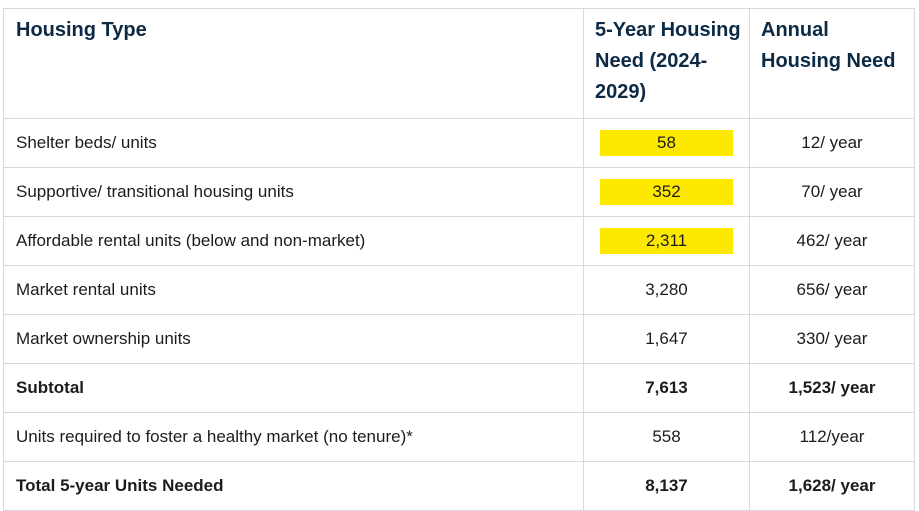 The height and width of the screenshot is (511, 919). Describe the element at coordinates (832, 388) in the screenshot. I see `annual-cell: 1,523/ year` at that location.